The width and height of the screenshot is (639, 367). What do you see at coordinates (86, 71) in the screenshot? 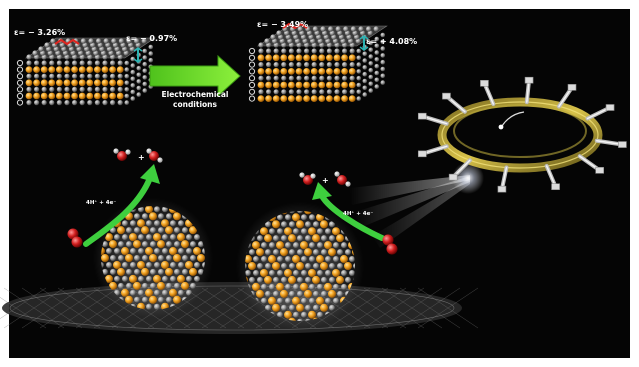
I see `left-crystal-block` at bounding box center [86, 71].